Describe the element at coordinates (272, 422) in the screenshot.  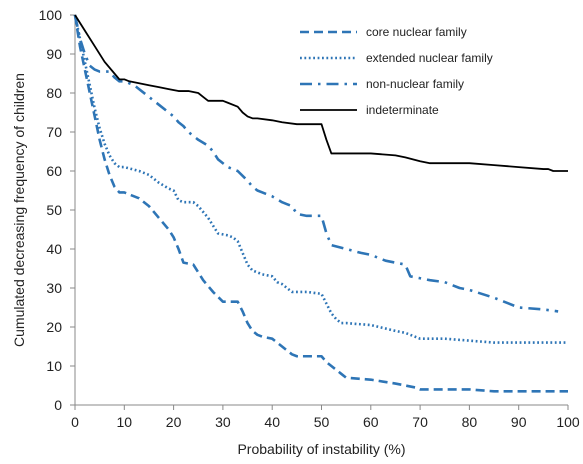
I see `x-tick-label: 40` at that location.